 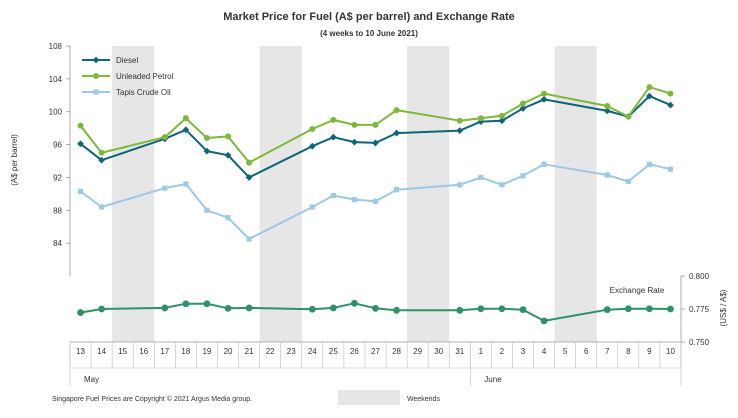 I want to click on x-tick-label: 6, so click(x=586, y=351).